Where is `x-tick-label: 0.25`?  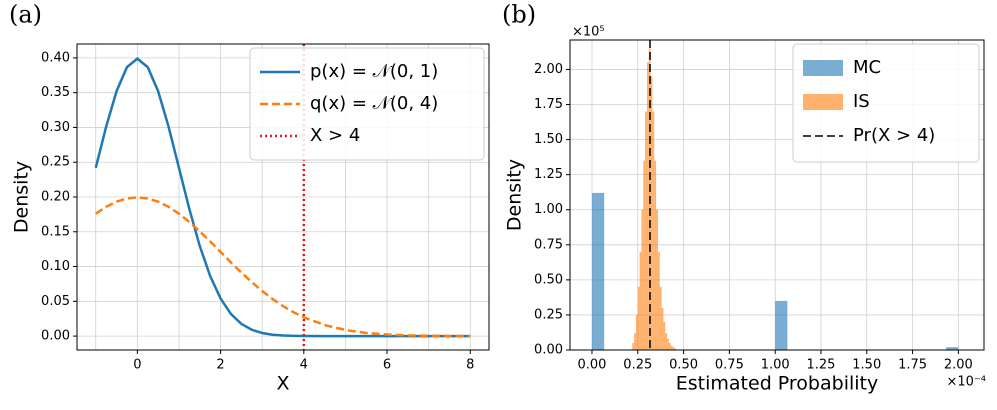 x-tick-label: 0.25 is located at coordinates (637, 365).